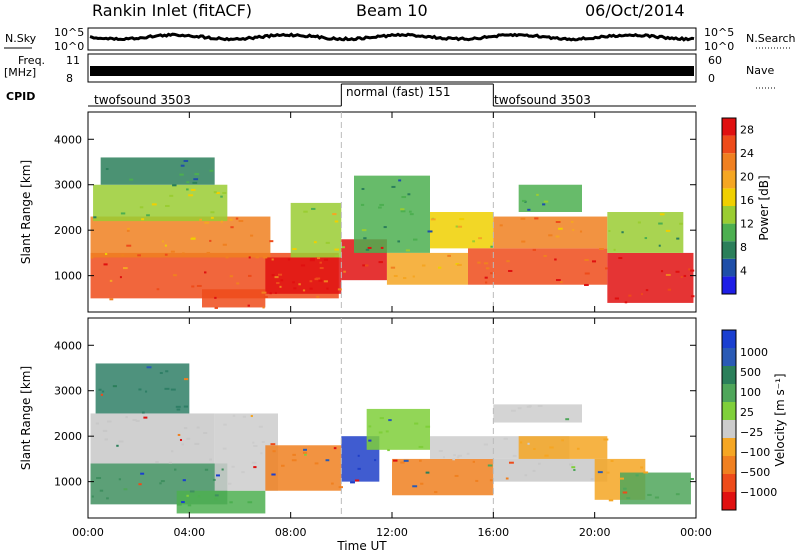 The height and width of the screenshot is (558, 800). What do you see at coordinates (31, 60) in the screenshot?
I see `freq-label: Freq.` at bounding box center [31, 60].